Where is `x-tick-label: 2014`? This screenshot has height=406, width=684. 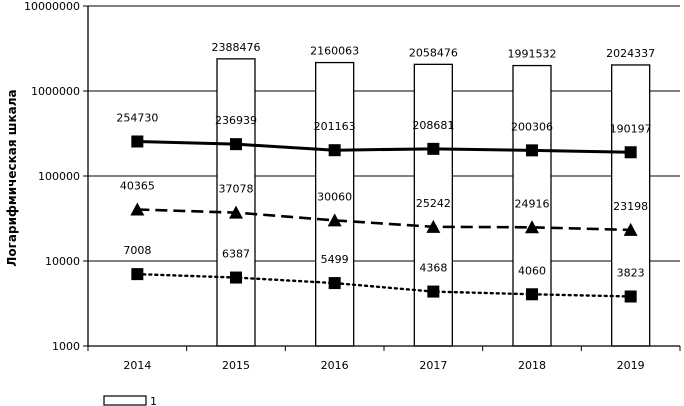
x-tick-label: 2014 is located at coordinates (137, 365).